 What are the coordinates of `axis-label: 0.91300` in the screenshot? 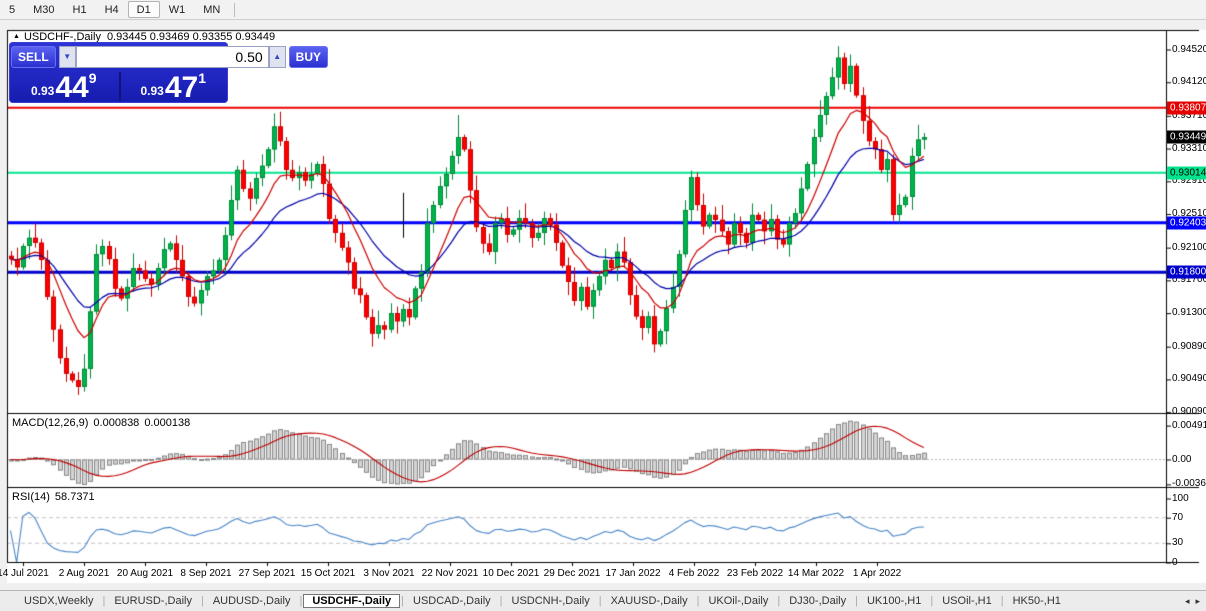 It's located at (1189, 313).